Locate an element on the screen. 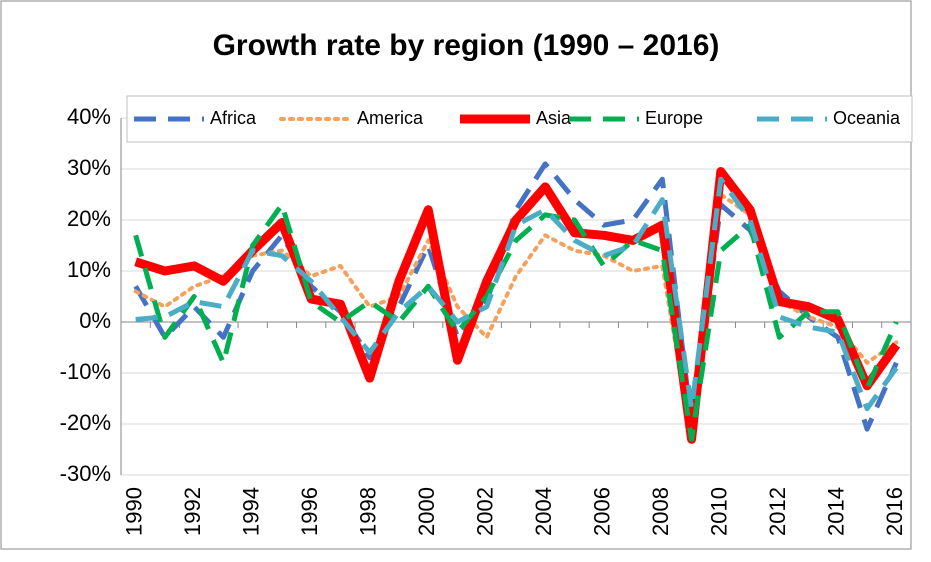  x-tick-label: 2002 is located at coordinates (485, 511).